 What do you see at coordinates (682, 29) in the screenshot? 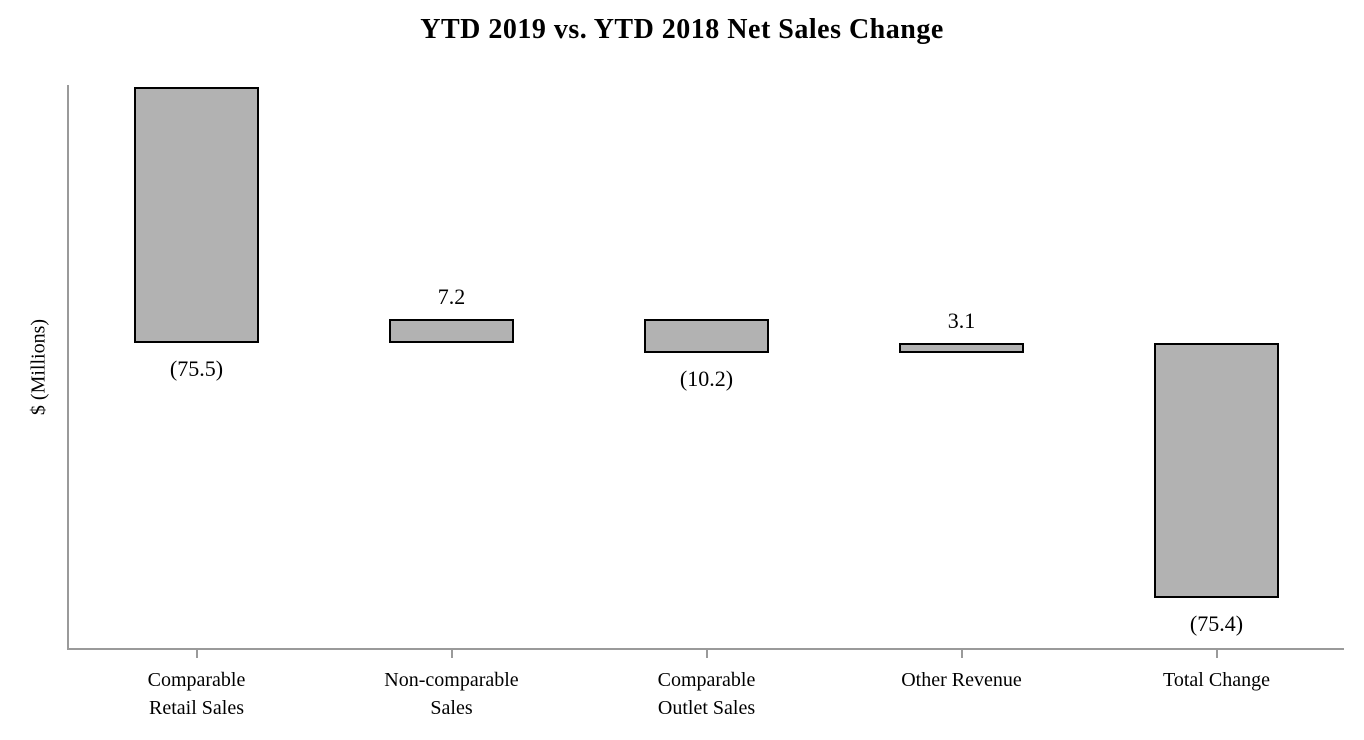
I see `chart-title: YTD 2019 vs. YTD 2018 Net Sales Change` at bounding box center [682, 29].